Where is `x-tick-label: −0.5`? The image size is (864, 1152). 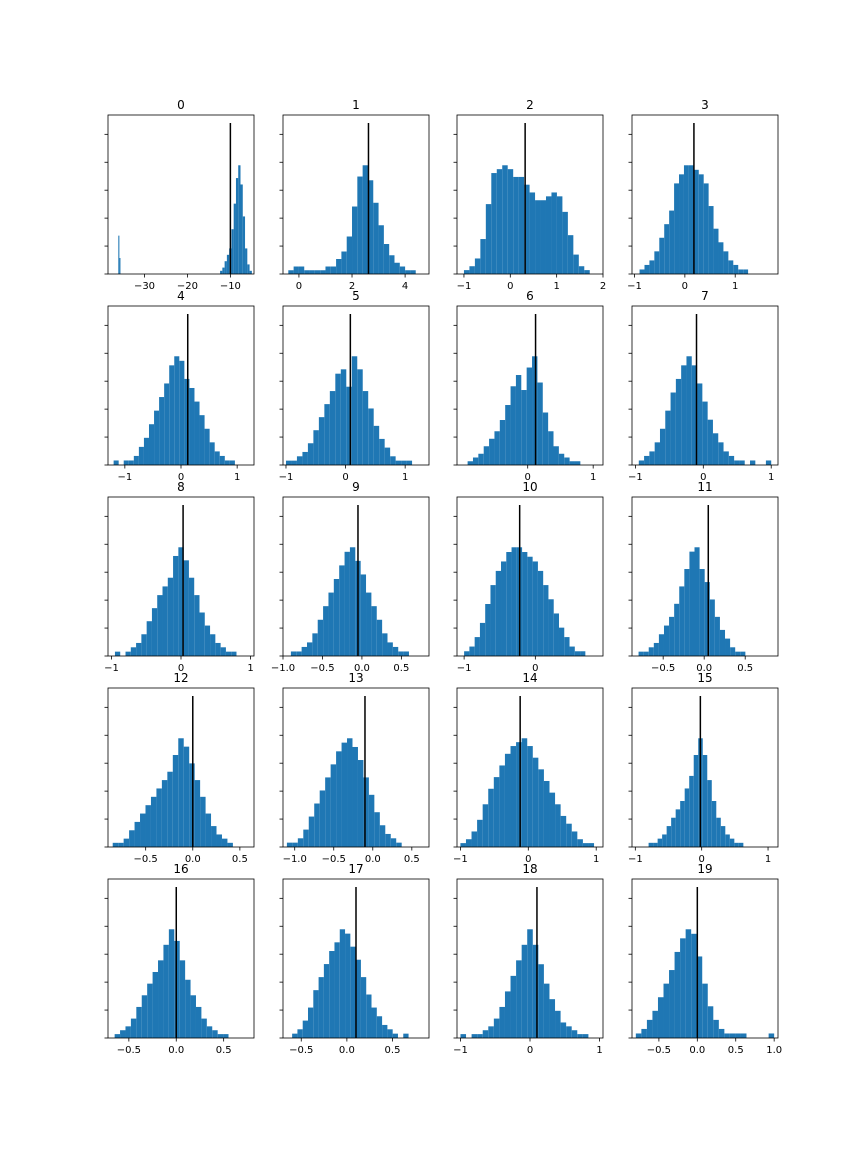 x-tick-label: −0.5 is located at coordinates (663, 668).